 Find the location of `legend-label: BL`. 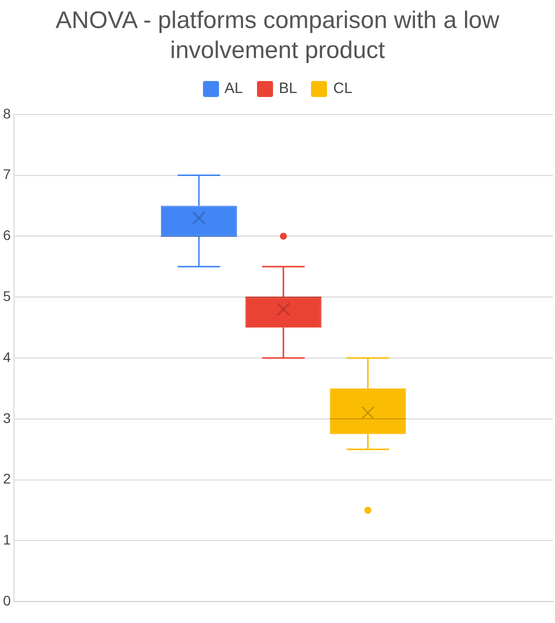

legend-label: BL is located at coordinates (288, 88).